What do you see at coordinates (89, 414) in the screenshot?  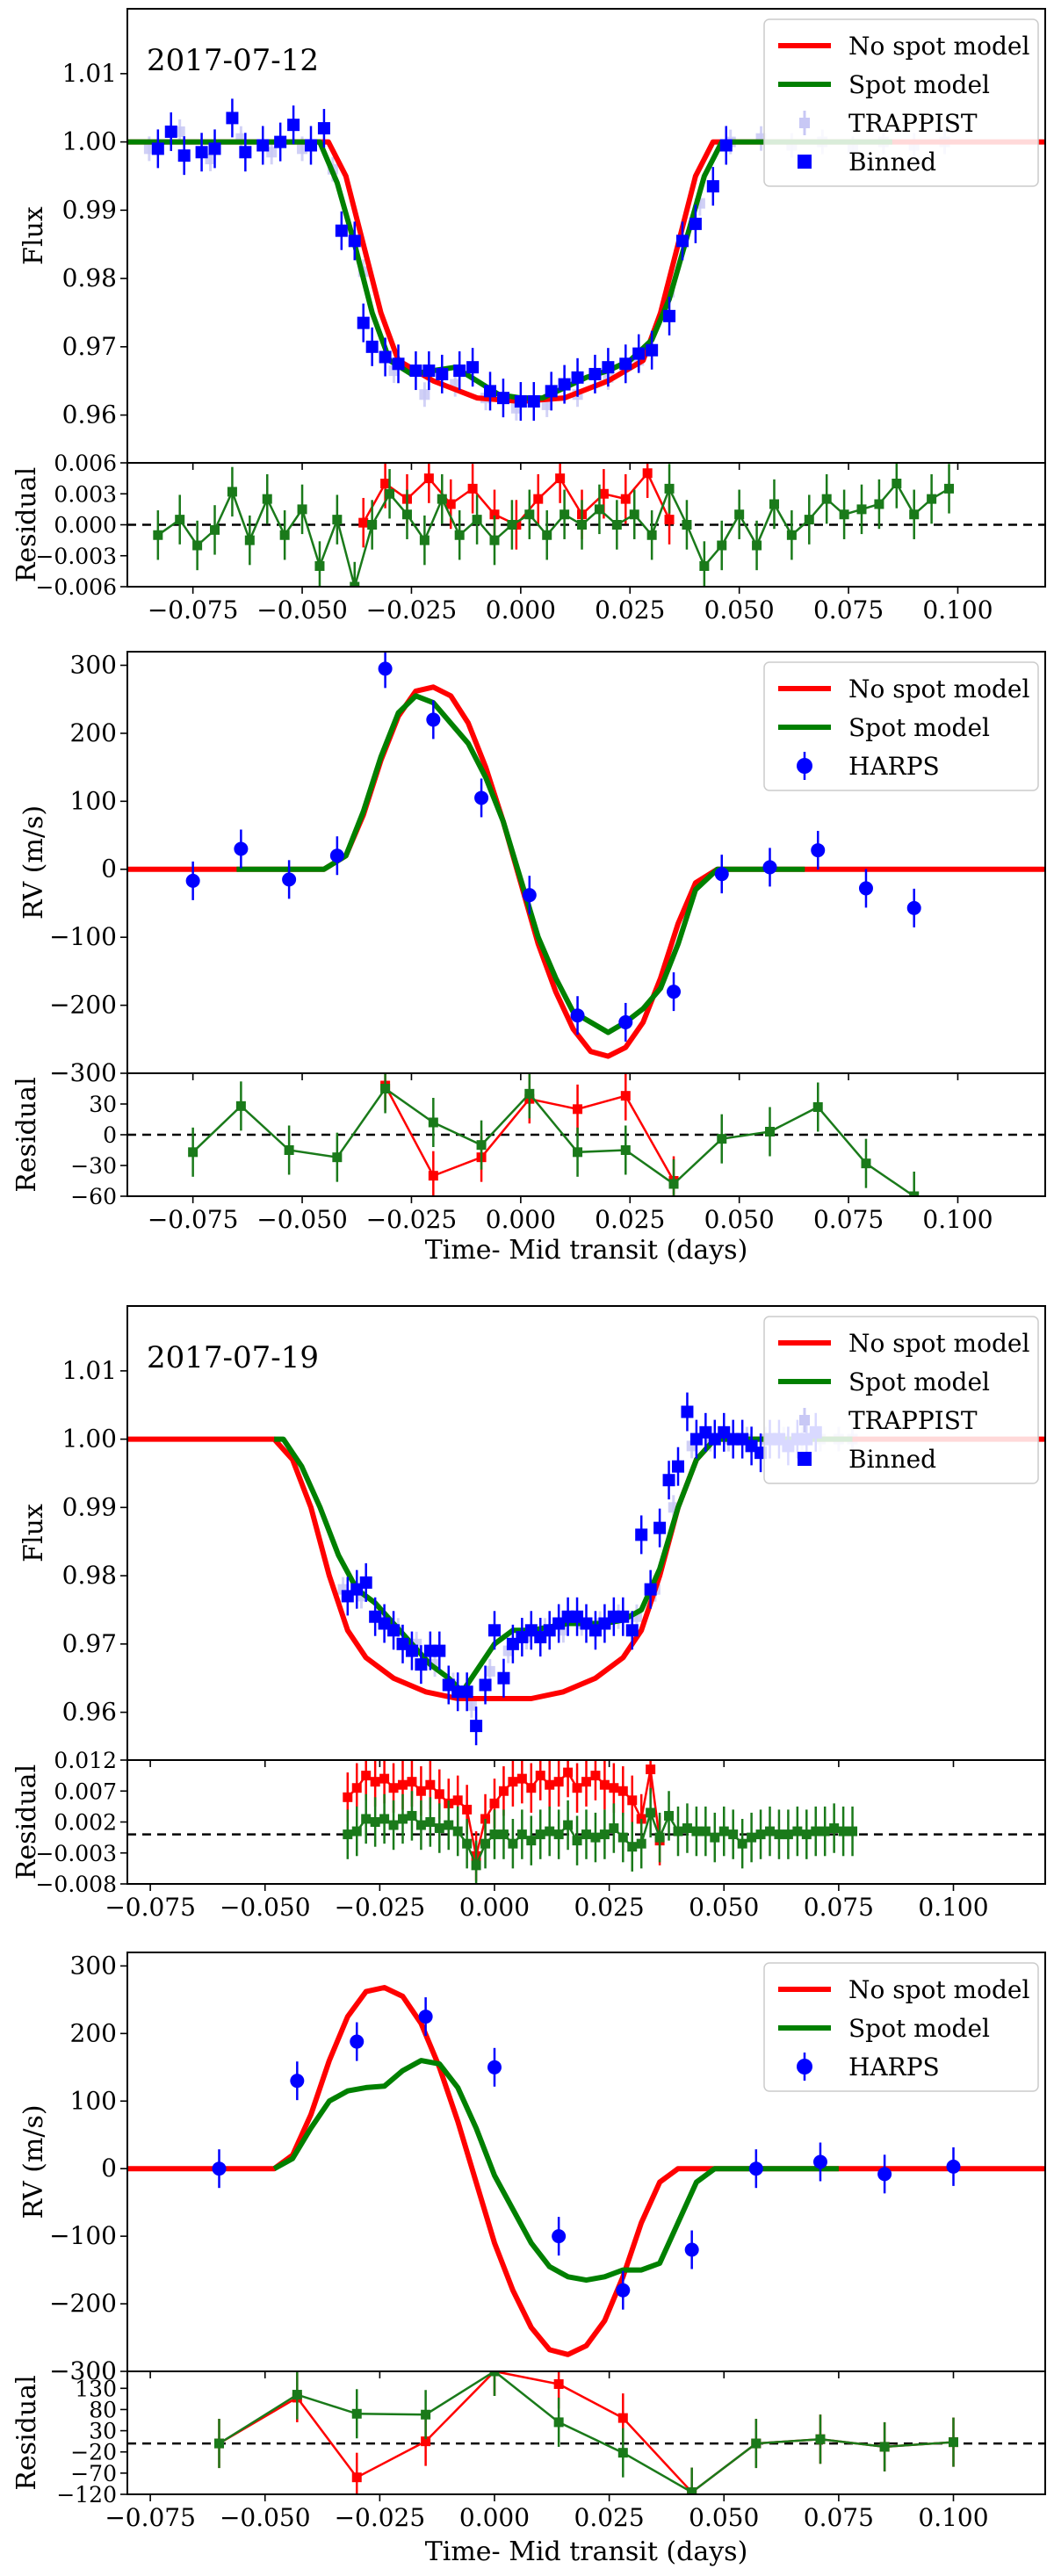 I see `y-tick-label: 0.96` at bounding box center [89, 414].